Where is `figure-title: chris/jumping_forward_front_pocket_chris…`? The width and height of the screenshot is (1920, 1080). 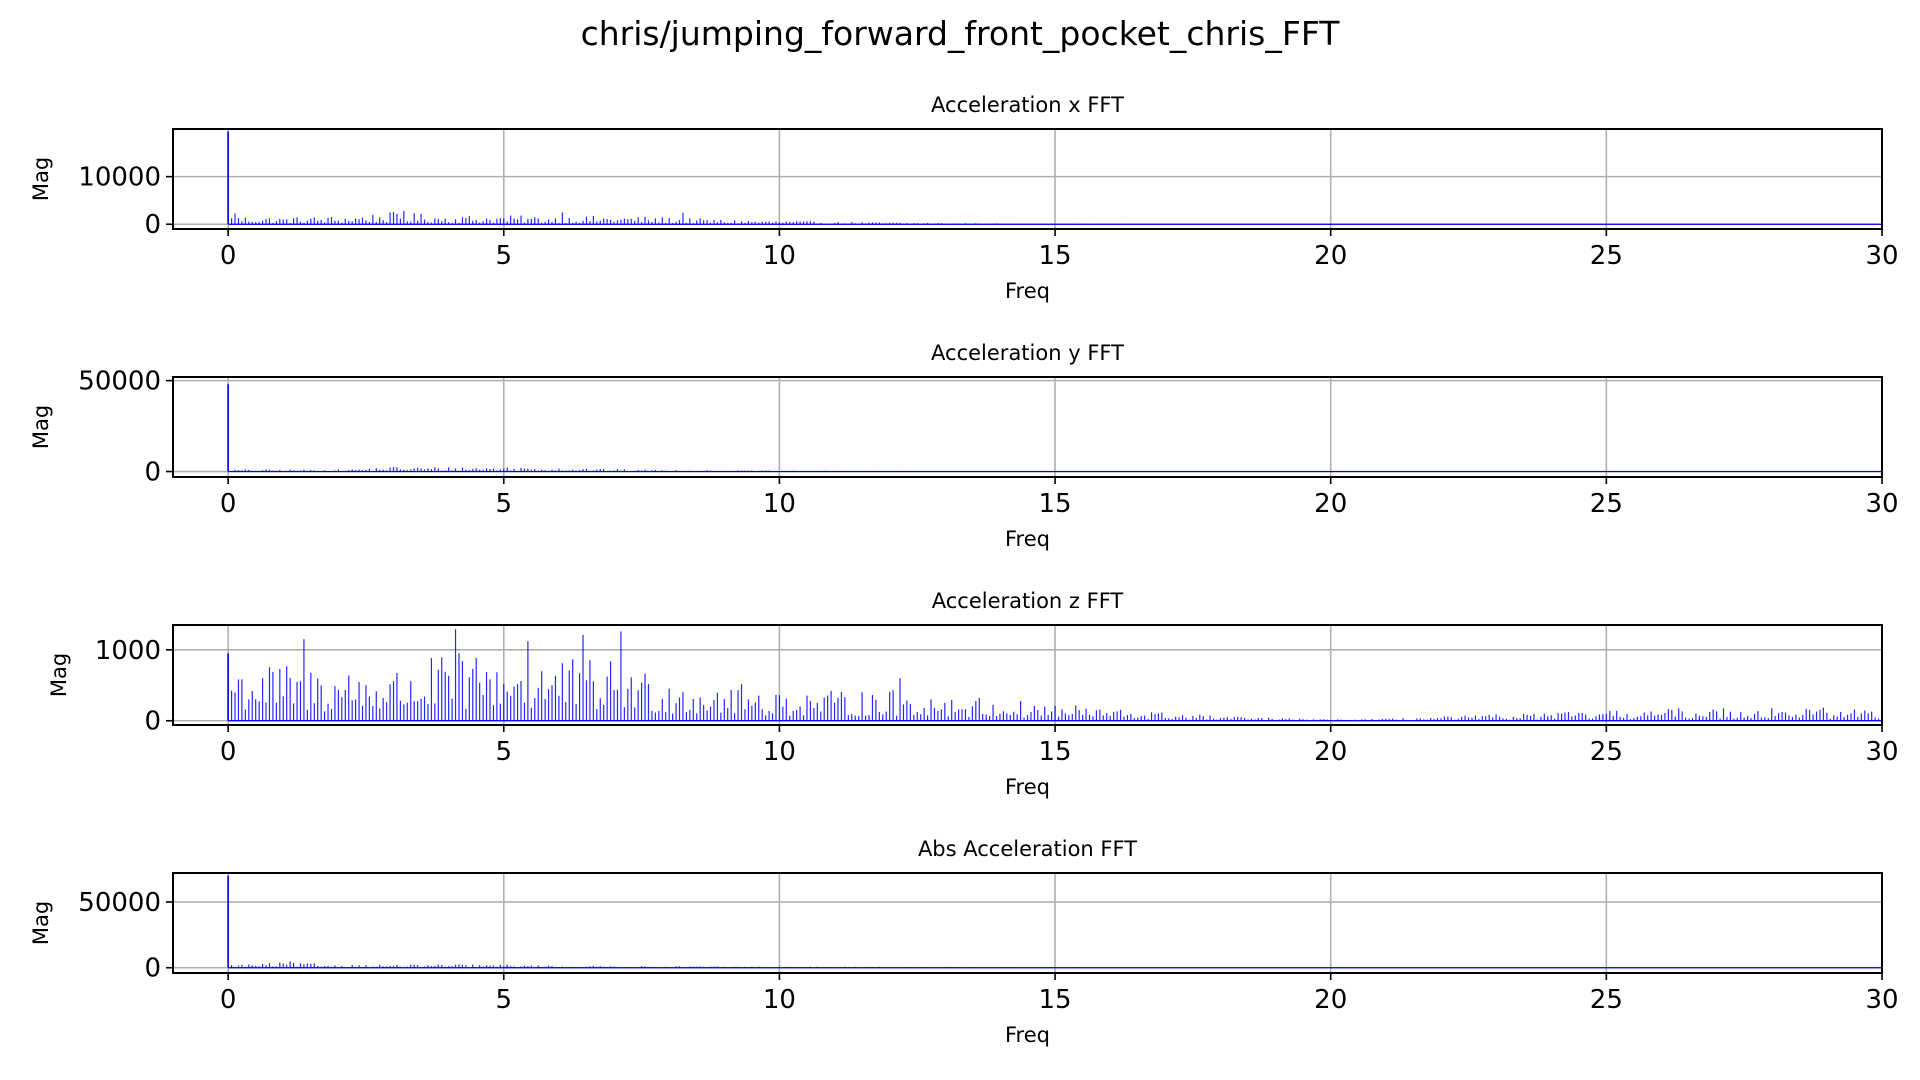 figure-title: chris/jumping_forward_front_pocket_chris… is located at coordinates (960, 33).